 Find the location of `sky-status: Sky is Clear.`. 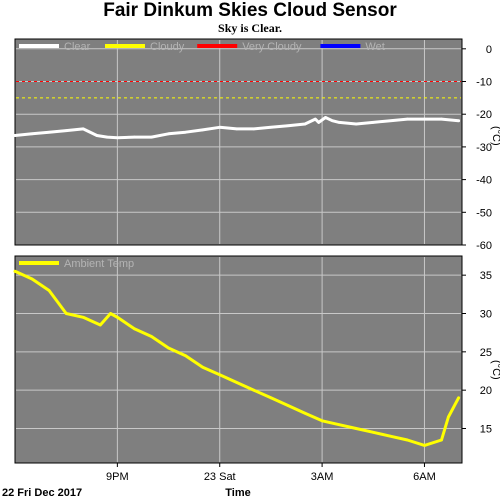

sky-status: Sky is Clear. is located at coordinates (250, 28).